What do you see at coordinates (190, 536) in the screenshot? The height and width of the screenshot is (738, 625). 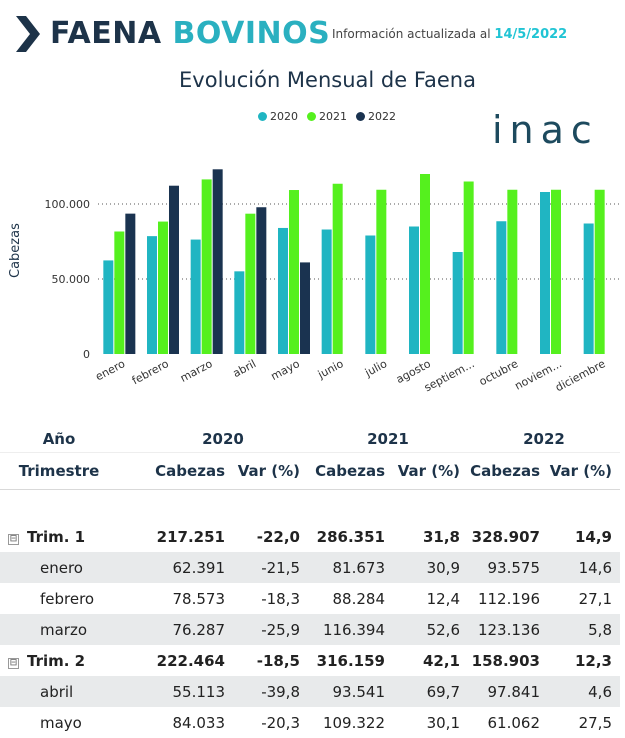 I see `table-cell: 217.251` at bounding box center [190, 536].